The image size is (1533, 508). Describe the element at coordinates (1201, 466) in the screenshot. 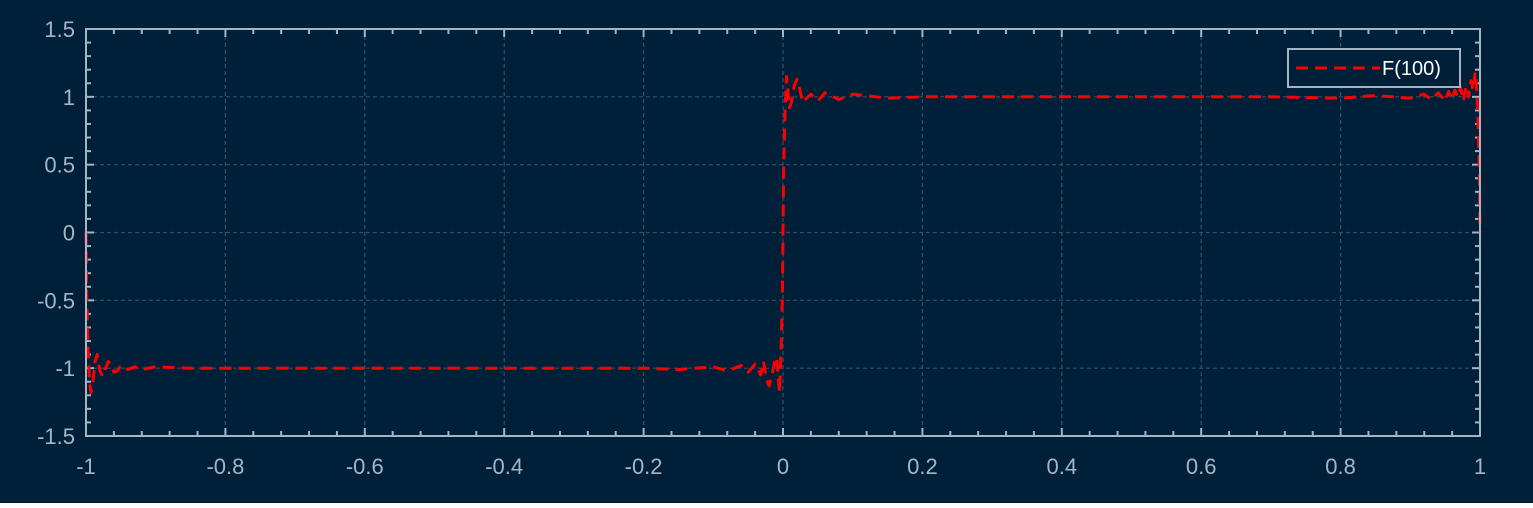

I see `x-tick-label: 0.6` at that location.